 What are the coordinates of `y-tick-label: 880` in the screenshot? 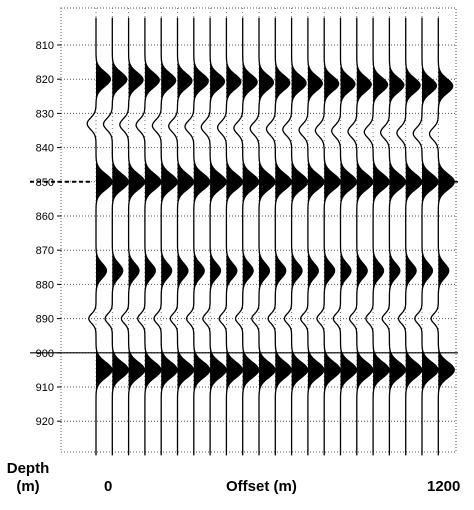 It's located at (45, 285).